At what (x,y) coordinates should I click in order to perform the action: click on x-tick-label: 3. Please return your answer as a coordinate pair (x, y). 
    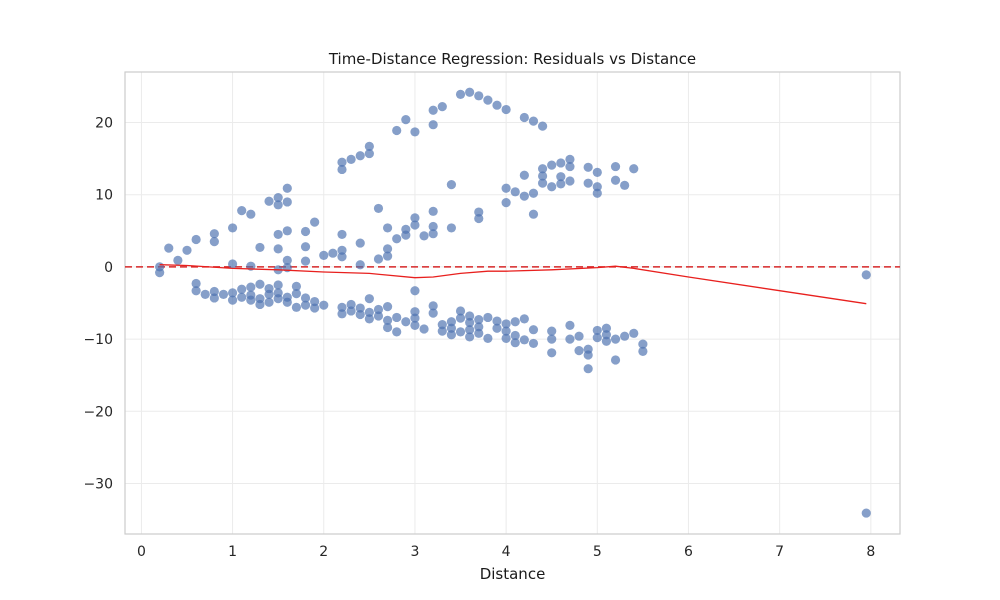
    Looking at the image, I should click on (414, 552).